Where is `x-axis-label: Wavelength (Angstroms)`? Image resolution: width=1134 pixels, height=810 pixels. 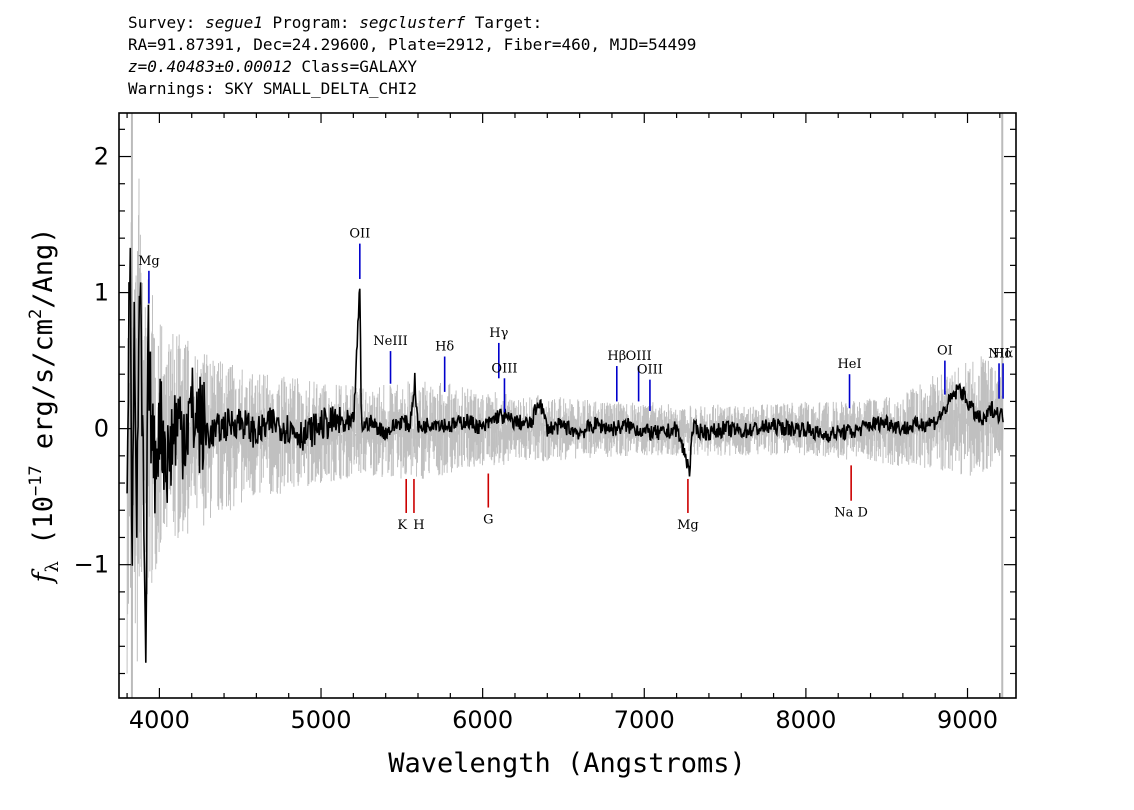 x-axis-label: Wavelength (Angstroms) is located at coordinates (567, 763).